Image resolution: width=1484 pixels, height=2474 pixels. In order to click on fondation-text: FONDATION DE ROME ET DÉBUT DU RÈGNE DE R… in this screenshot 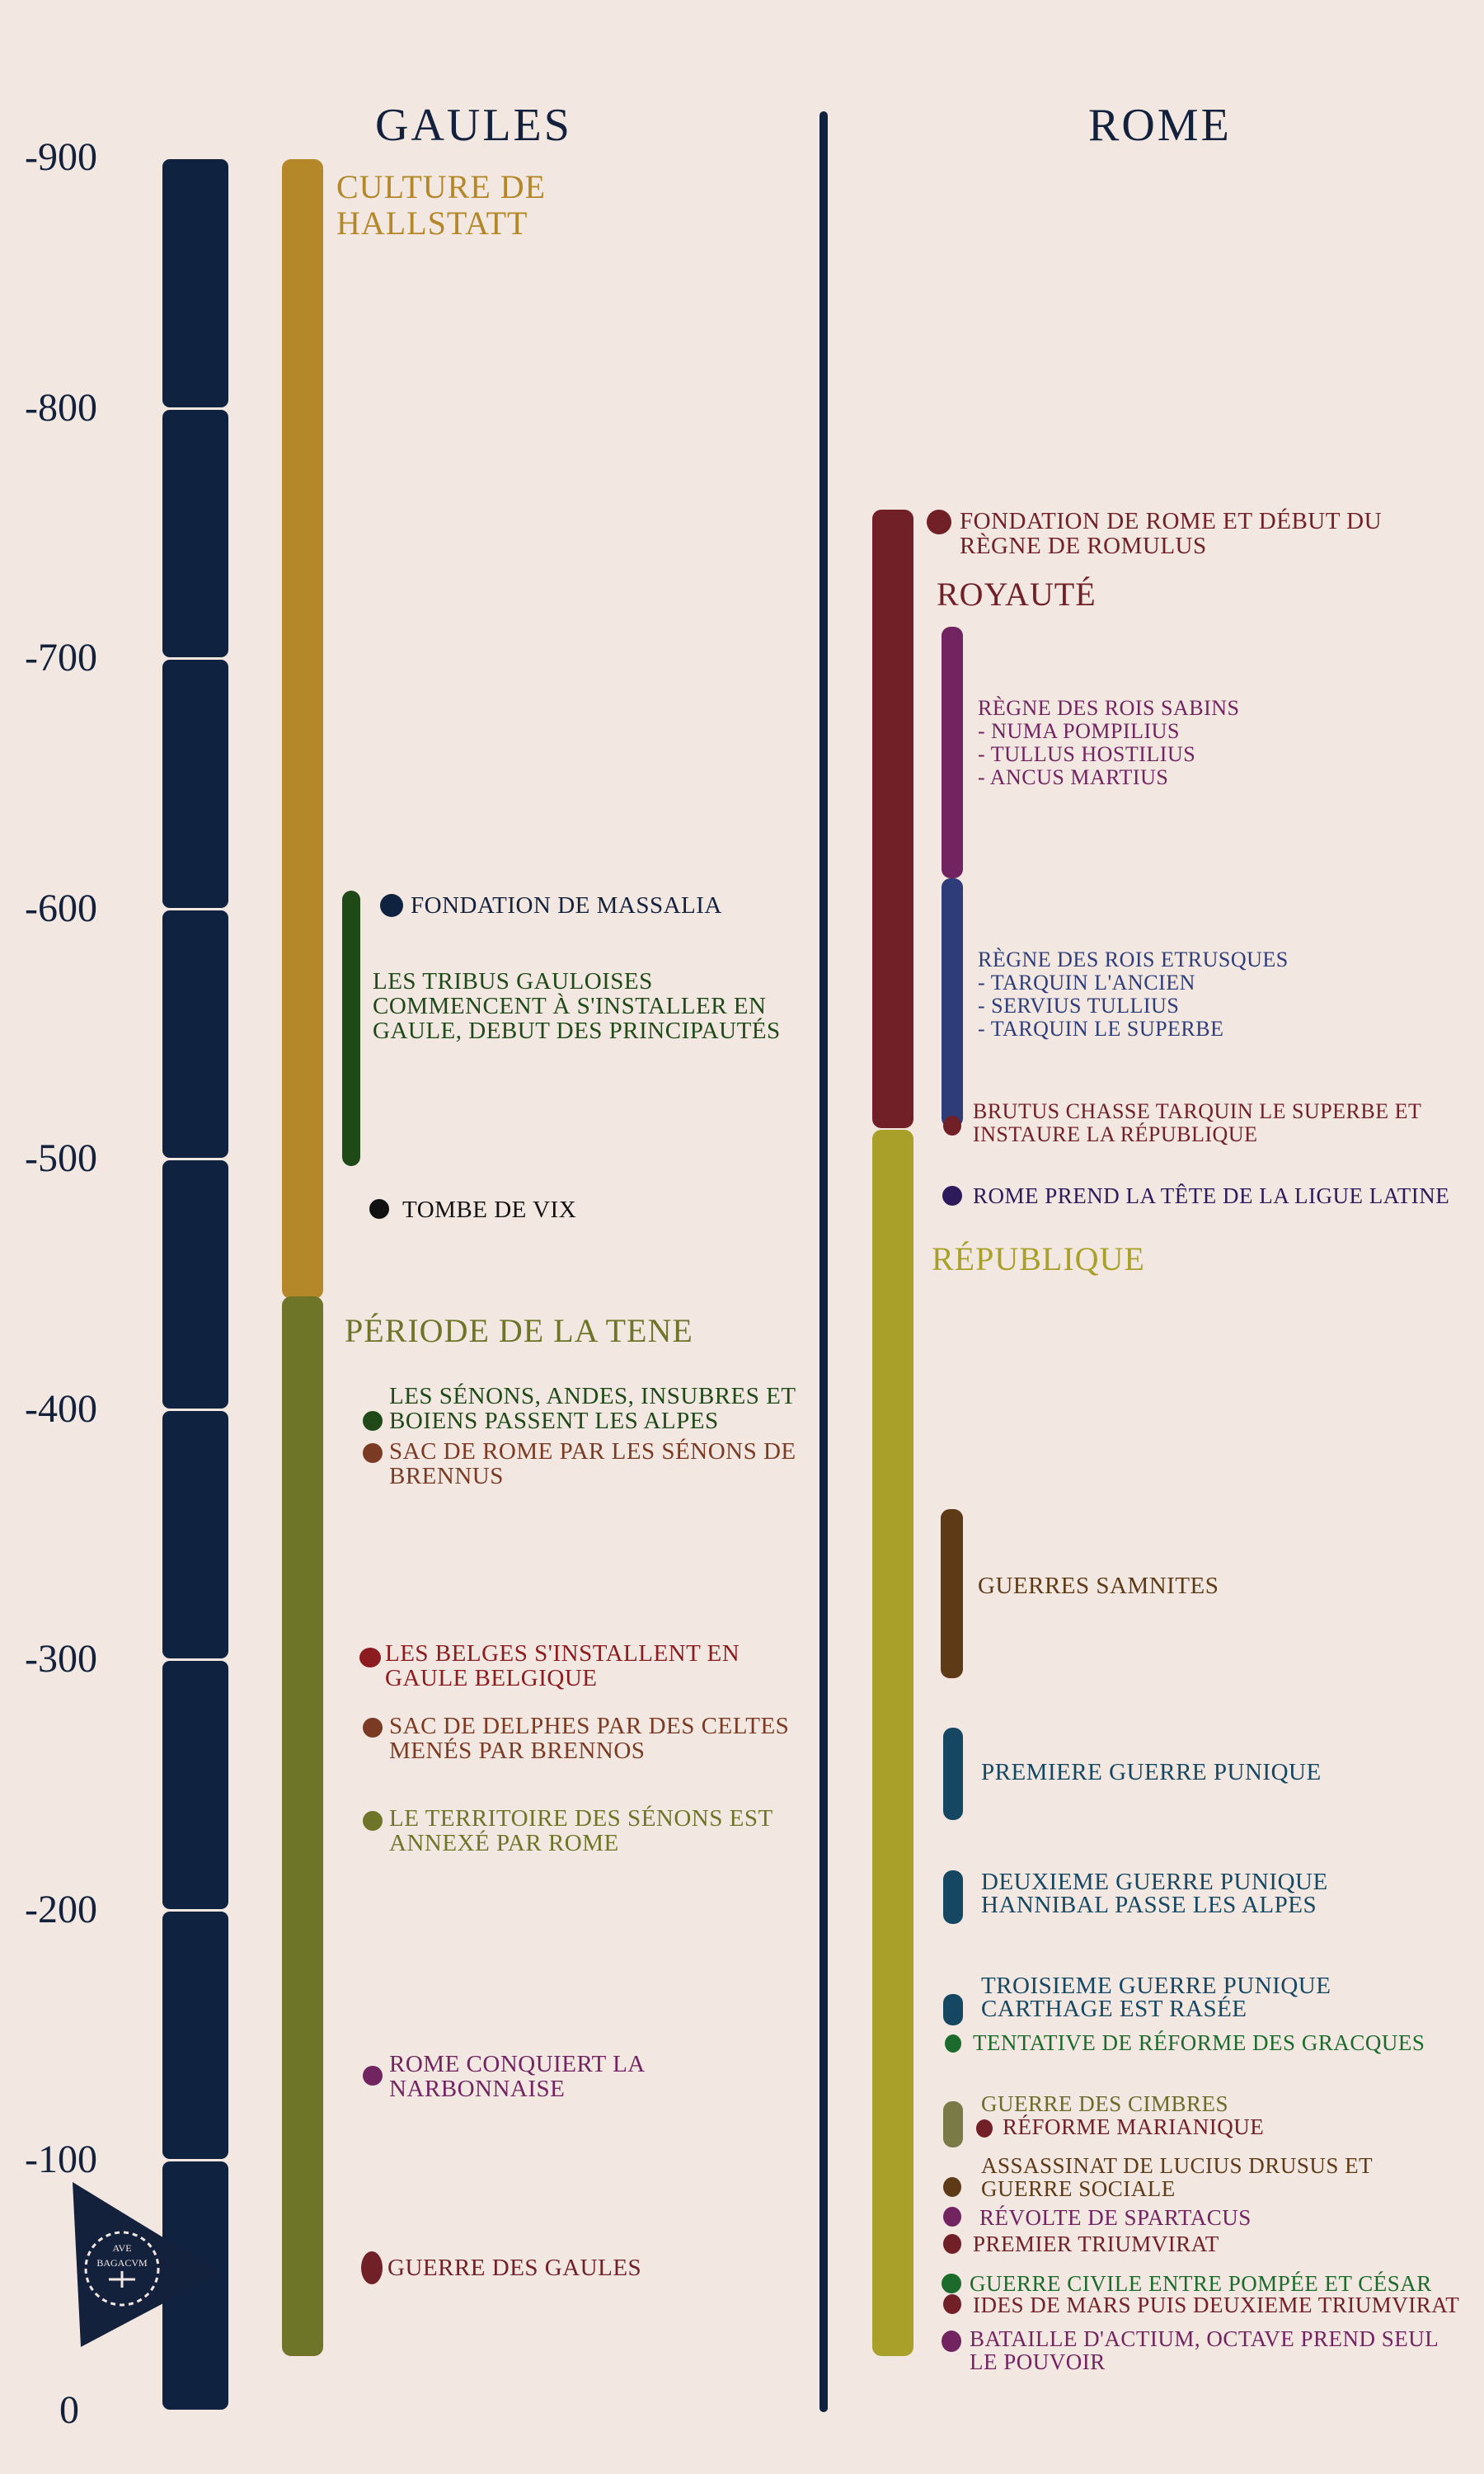, I will do `click(1171, 533)`.